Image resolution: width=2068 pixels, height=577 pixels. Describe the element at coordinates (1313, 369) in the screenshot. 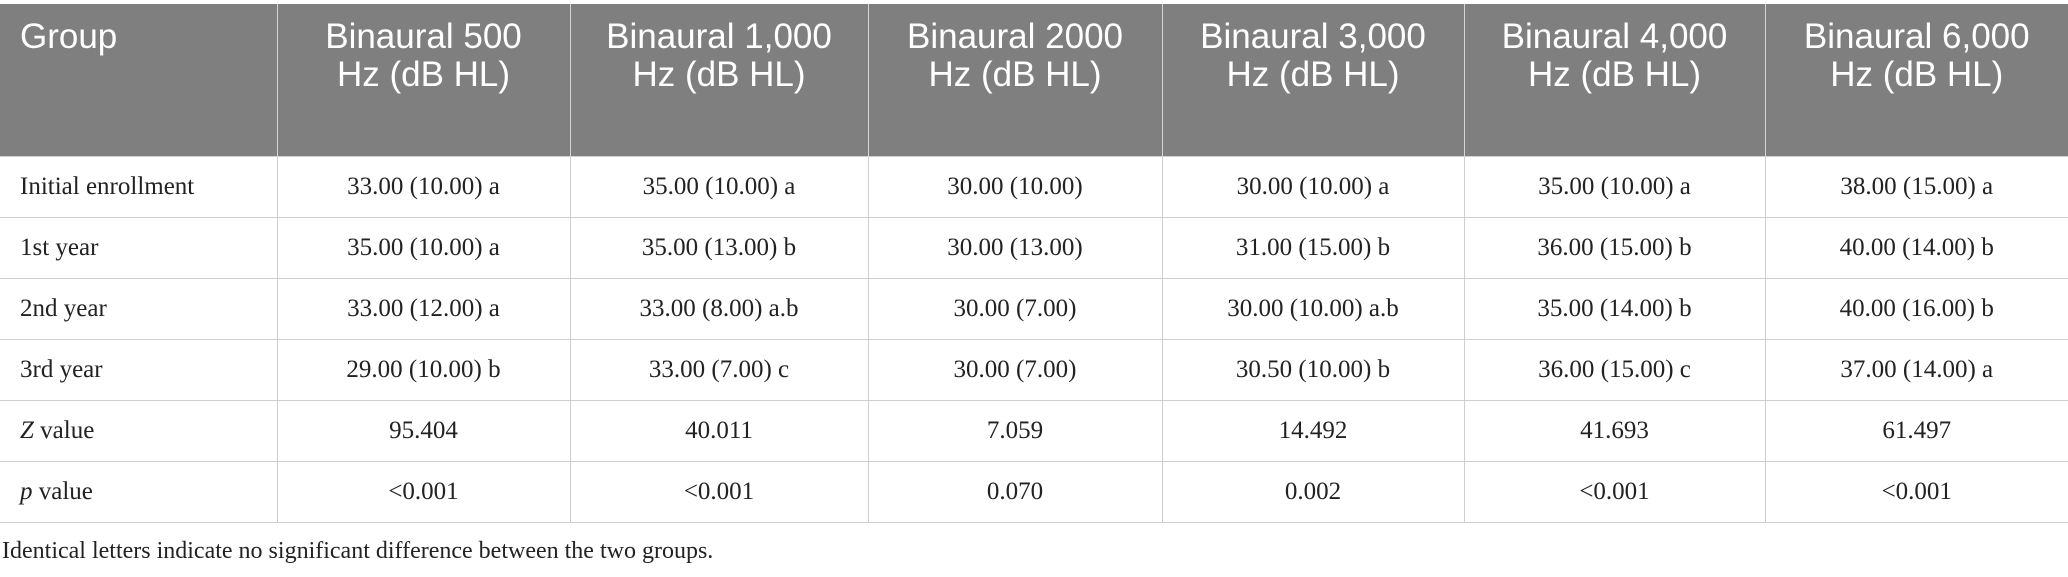

I see `table-cell: 30.50 (10.00) b` at that location.